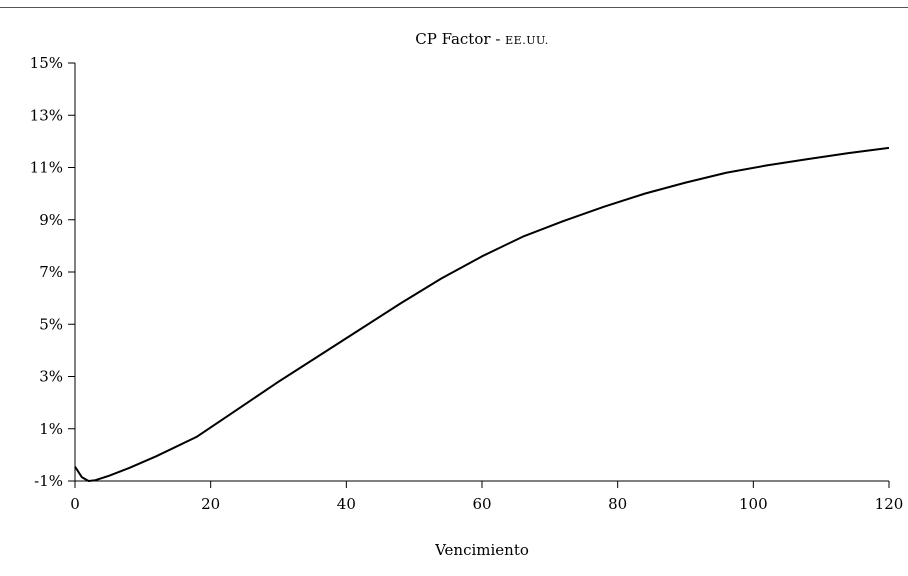 The width and height of the screenshot is (908, 576). I want to click on y-tick-label: 13%, so click(46, 115).